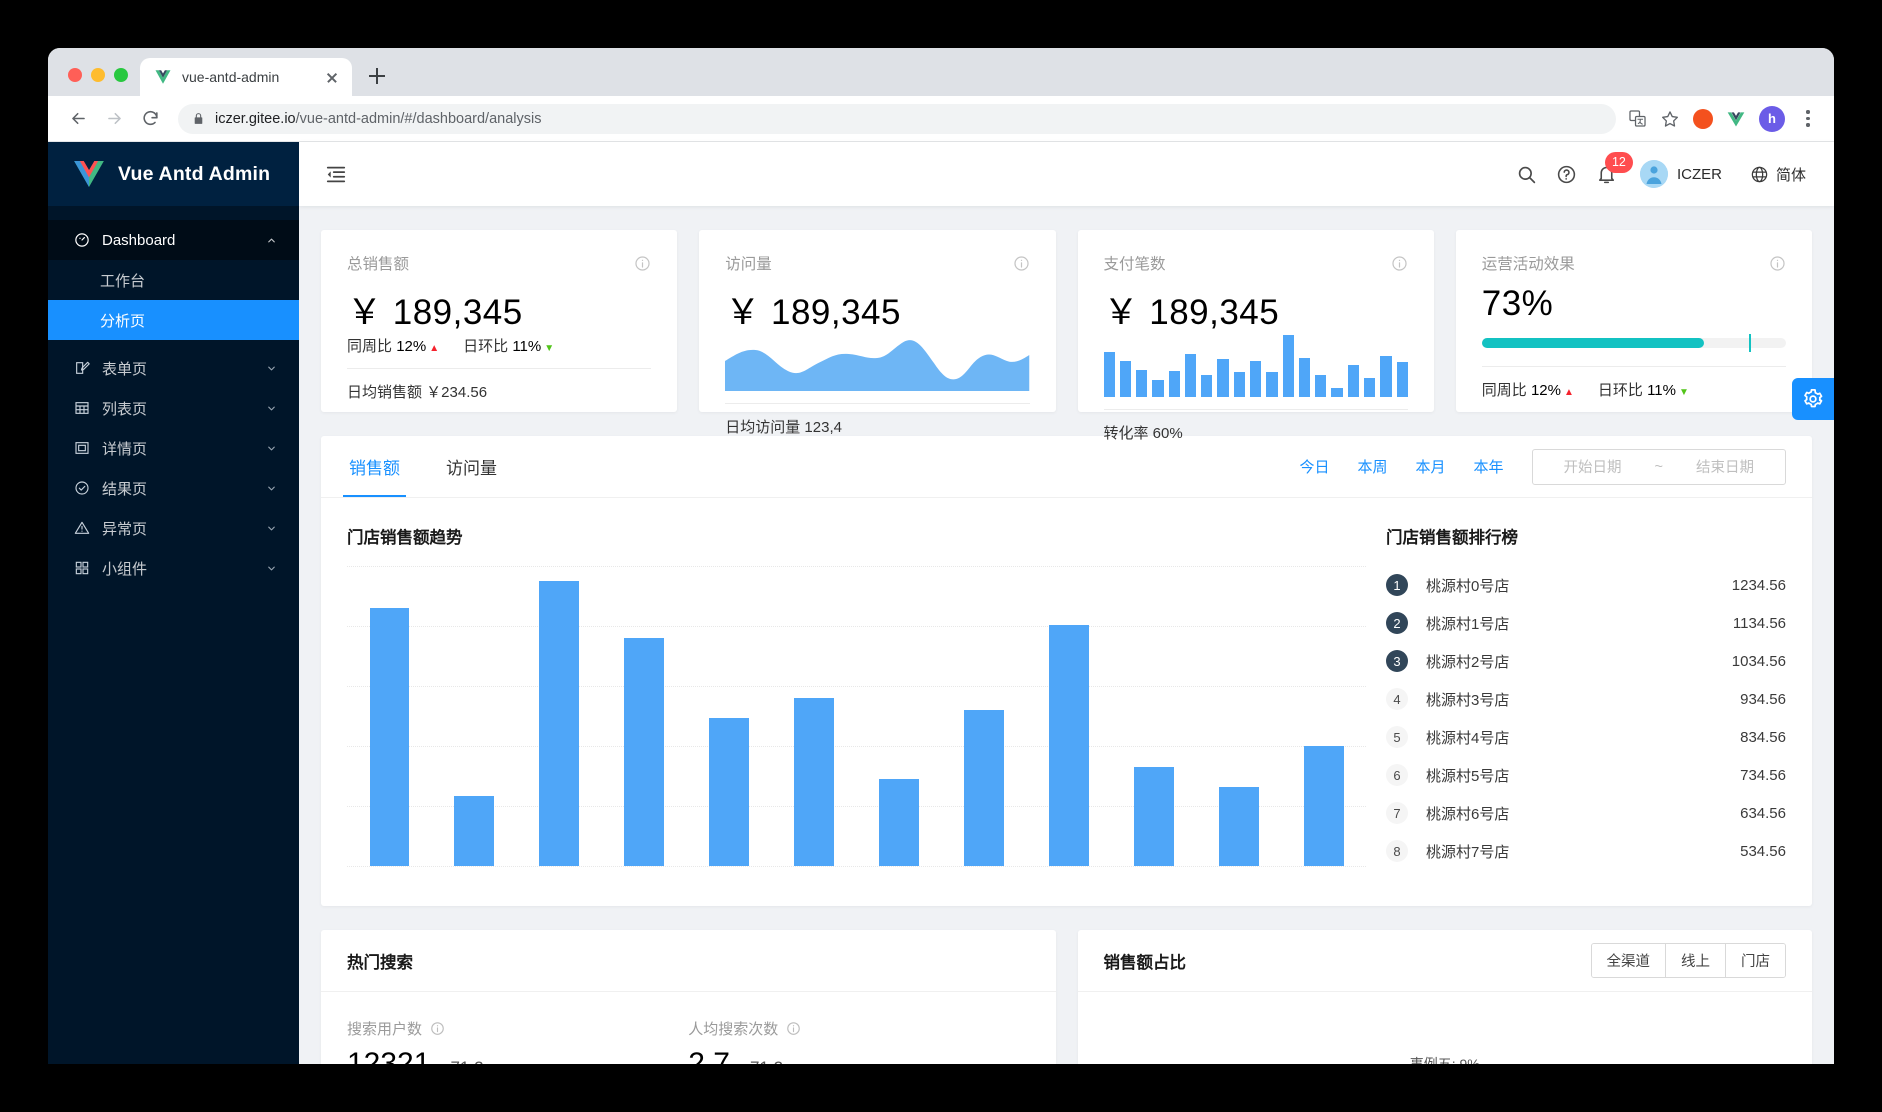 This screenshot has width=1882, height=1112. Describe the element at coordinates (877, 365) in the screenshot. I see `visits-area-sparkline` at that location.